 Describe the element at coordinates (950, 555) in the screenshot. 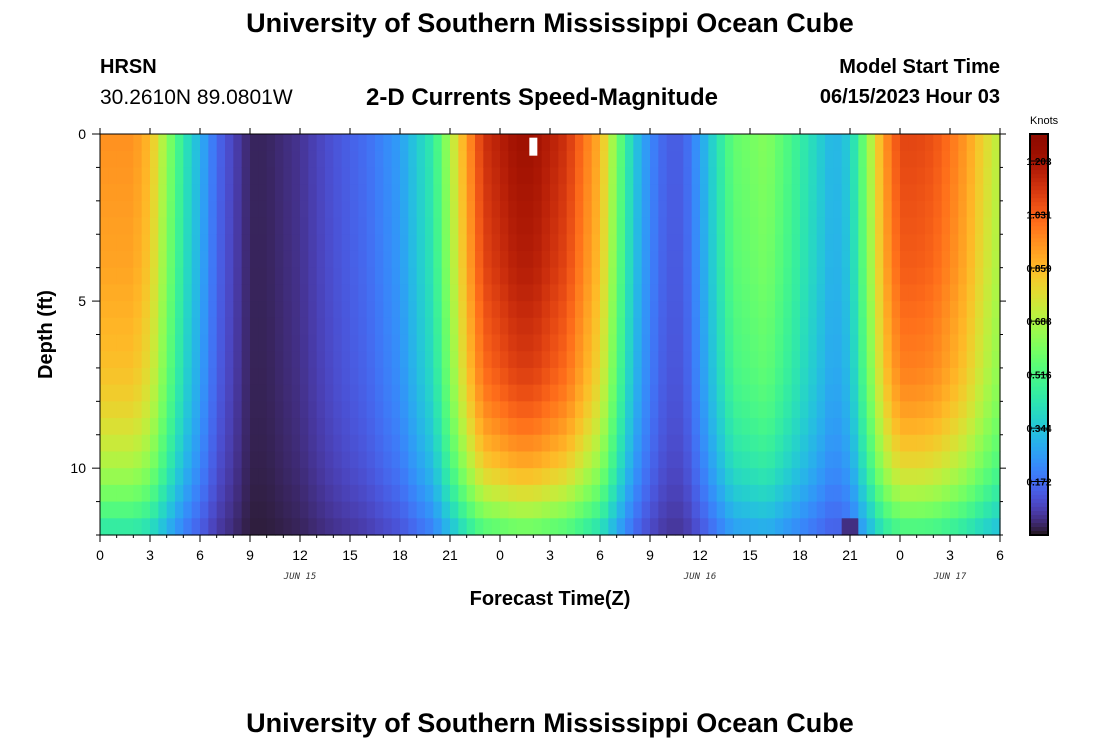

I see `x-tick-label: 3` at that location.